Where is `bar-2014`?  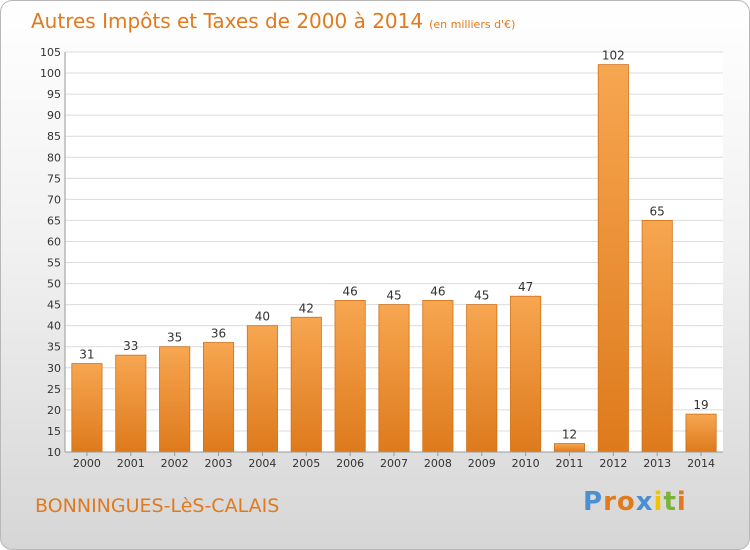
bar-2014 is located at coordinates (701, 433).